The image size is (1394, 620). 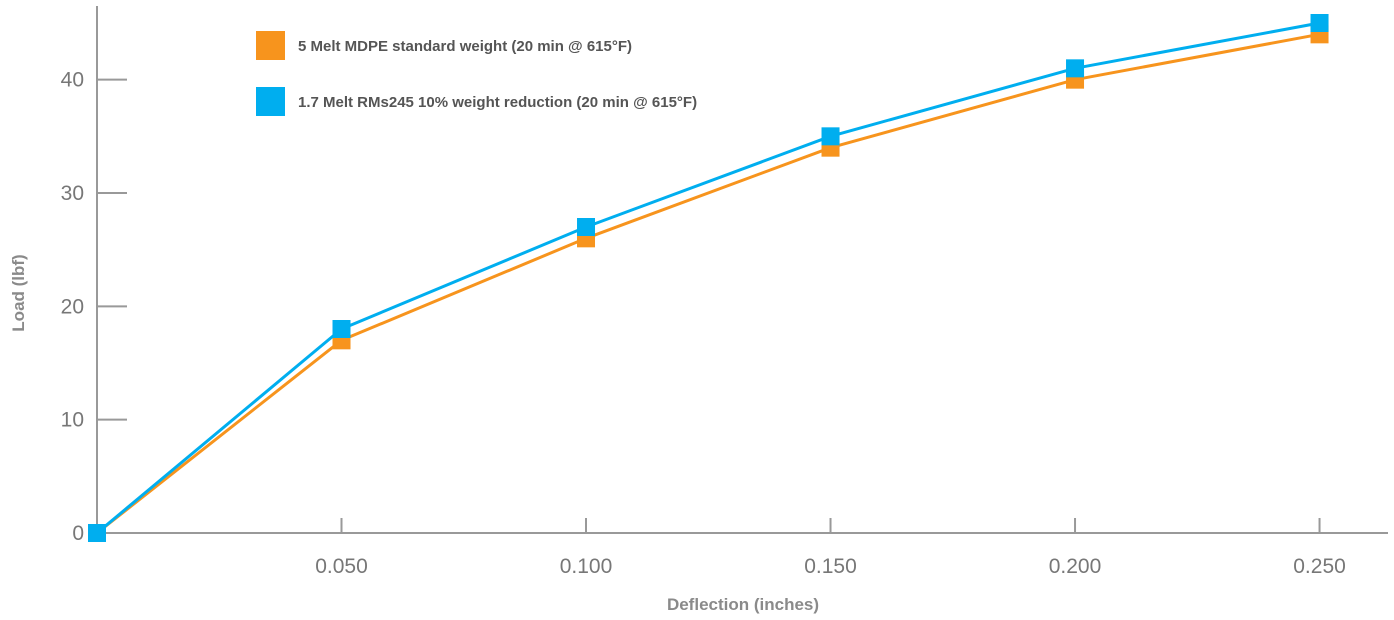 I want to click on x-tick-label: 0.200, so click(x=1075, y=566).